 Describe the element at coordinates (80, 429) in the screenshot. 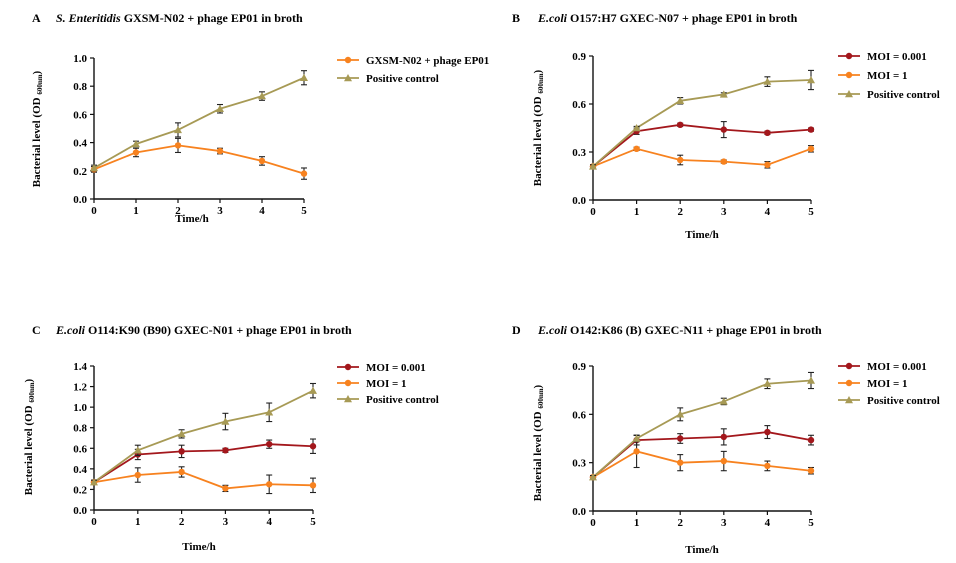

I see `y-tick-label: 0.8` at that location.